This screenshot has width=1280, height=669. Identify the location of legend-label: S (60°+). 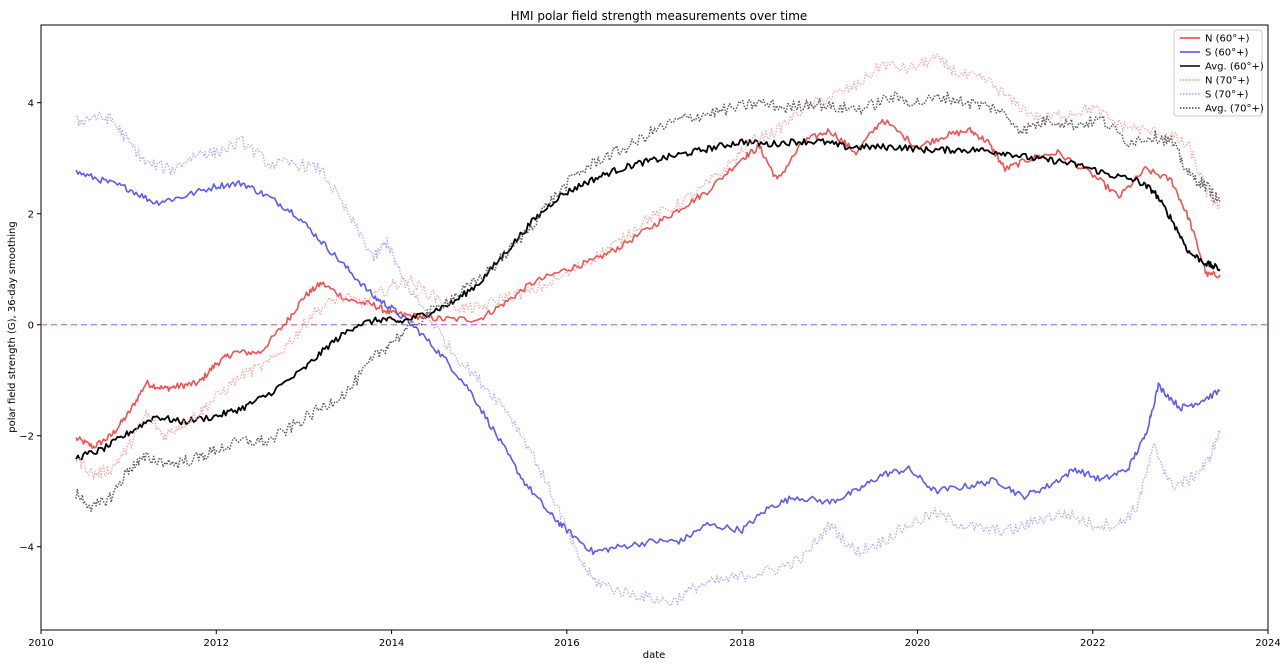
(1227, 53).